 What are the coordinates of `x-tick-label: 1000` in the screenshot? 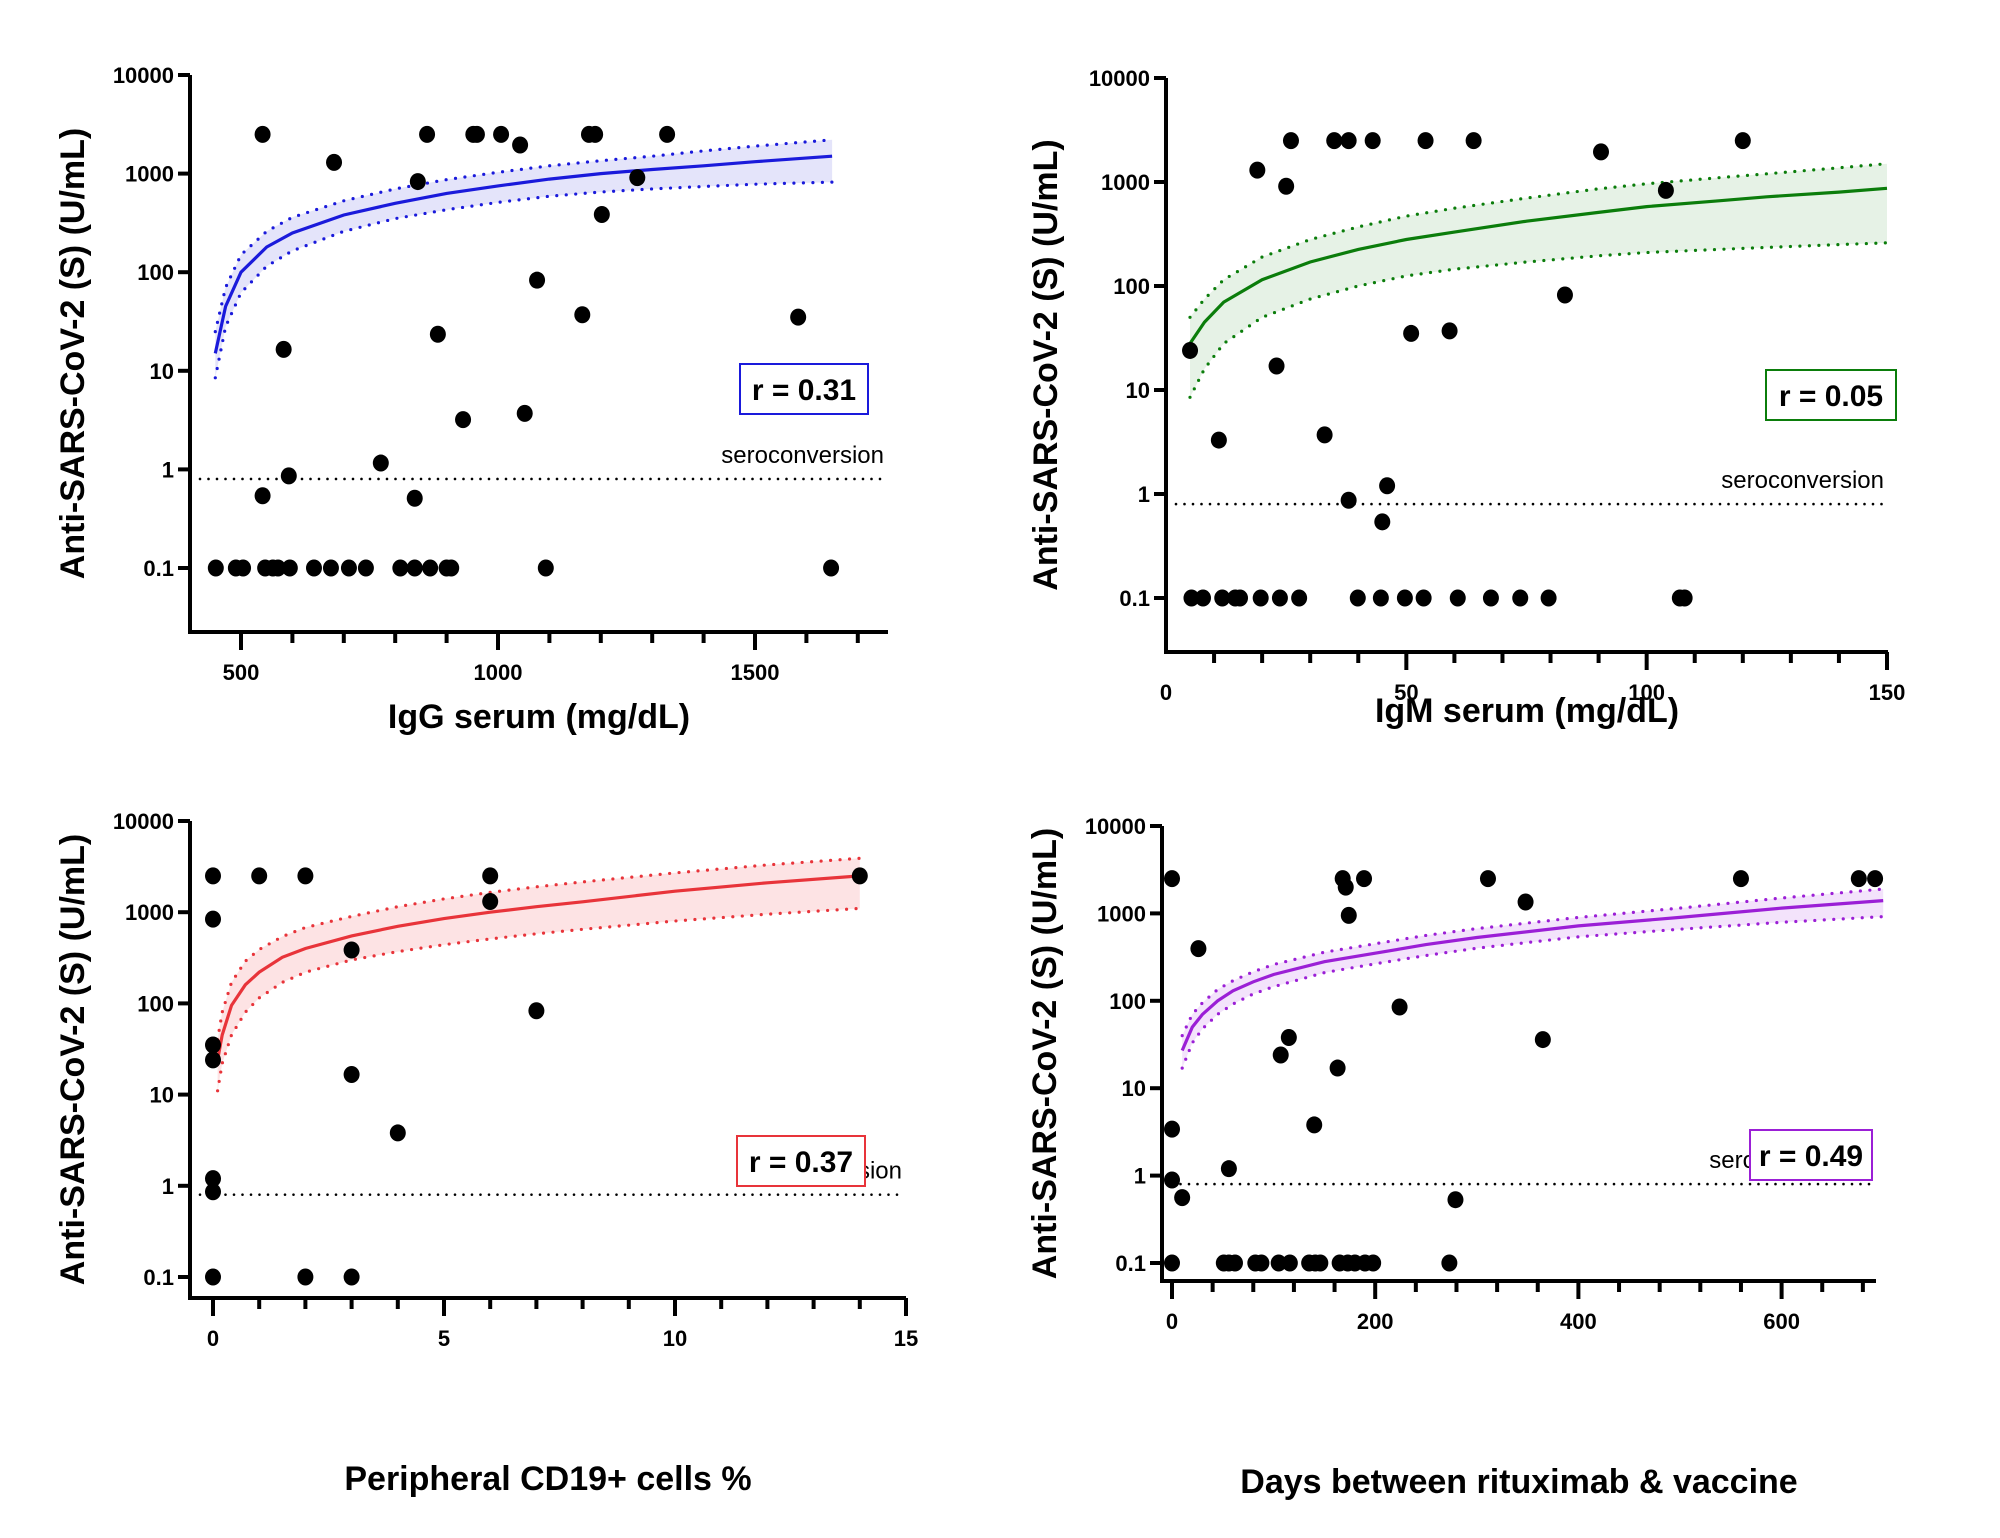 It's located at (498, 672).